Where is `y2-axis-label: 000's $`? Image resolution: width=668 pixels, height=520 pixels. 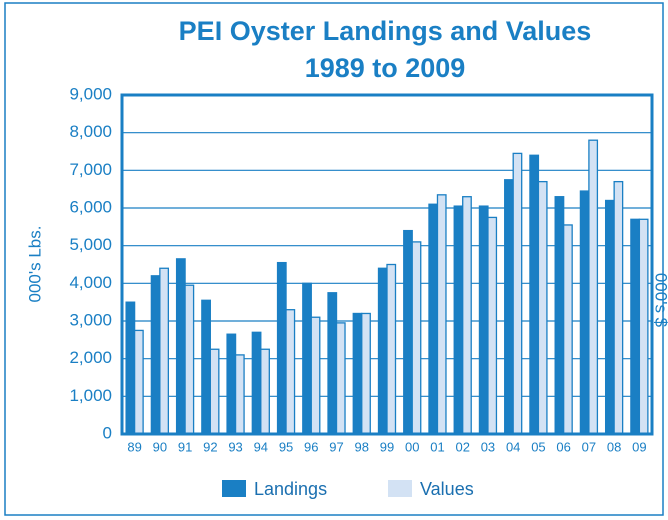 y2-axis-label: 000's $ is located at coordinates (660, 300).